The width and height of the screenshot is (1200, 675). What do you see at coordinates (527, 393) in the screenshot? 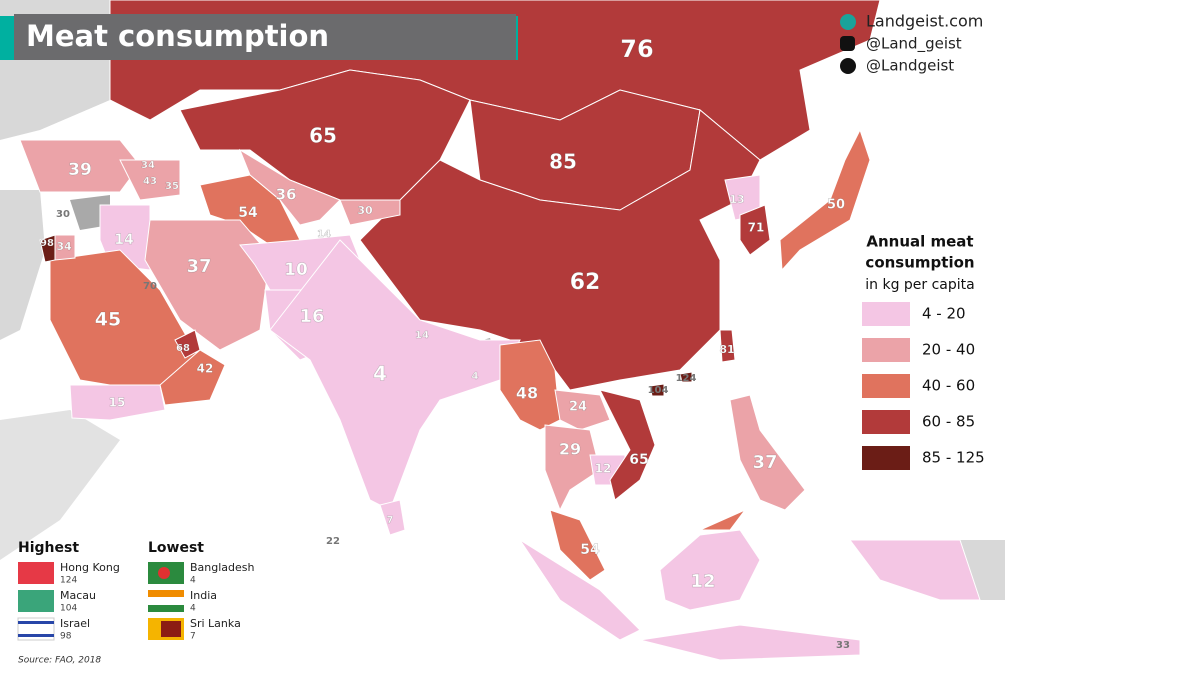
I see `region-label: 48` at bounding box center [527, 393].